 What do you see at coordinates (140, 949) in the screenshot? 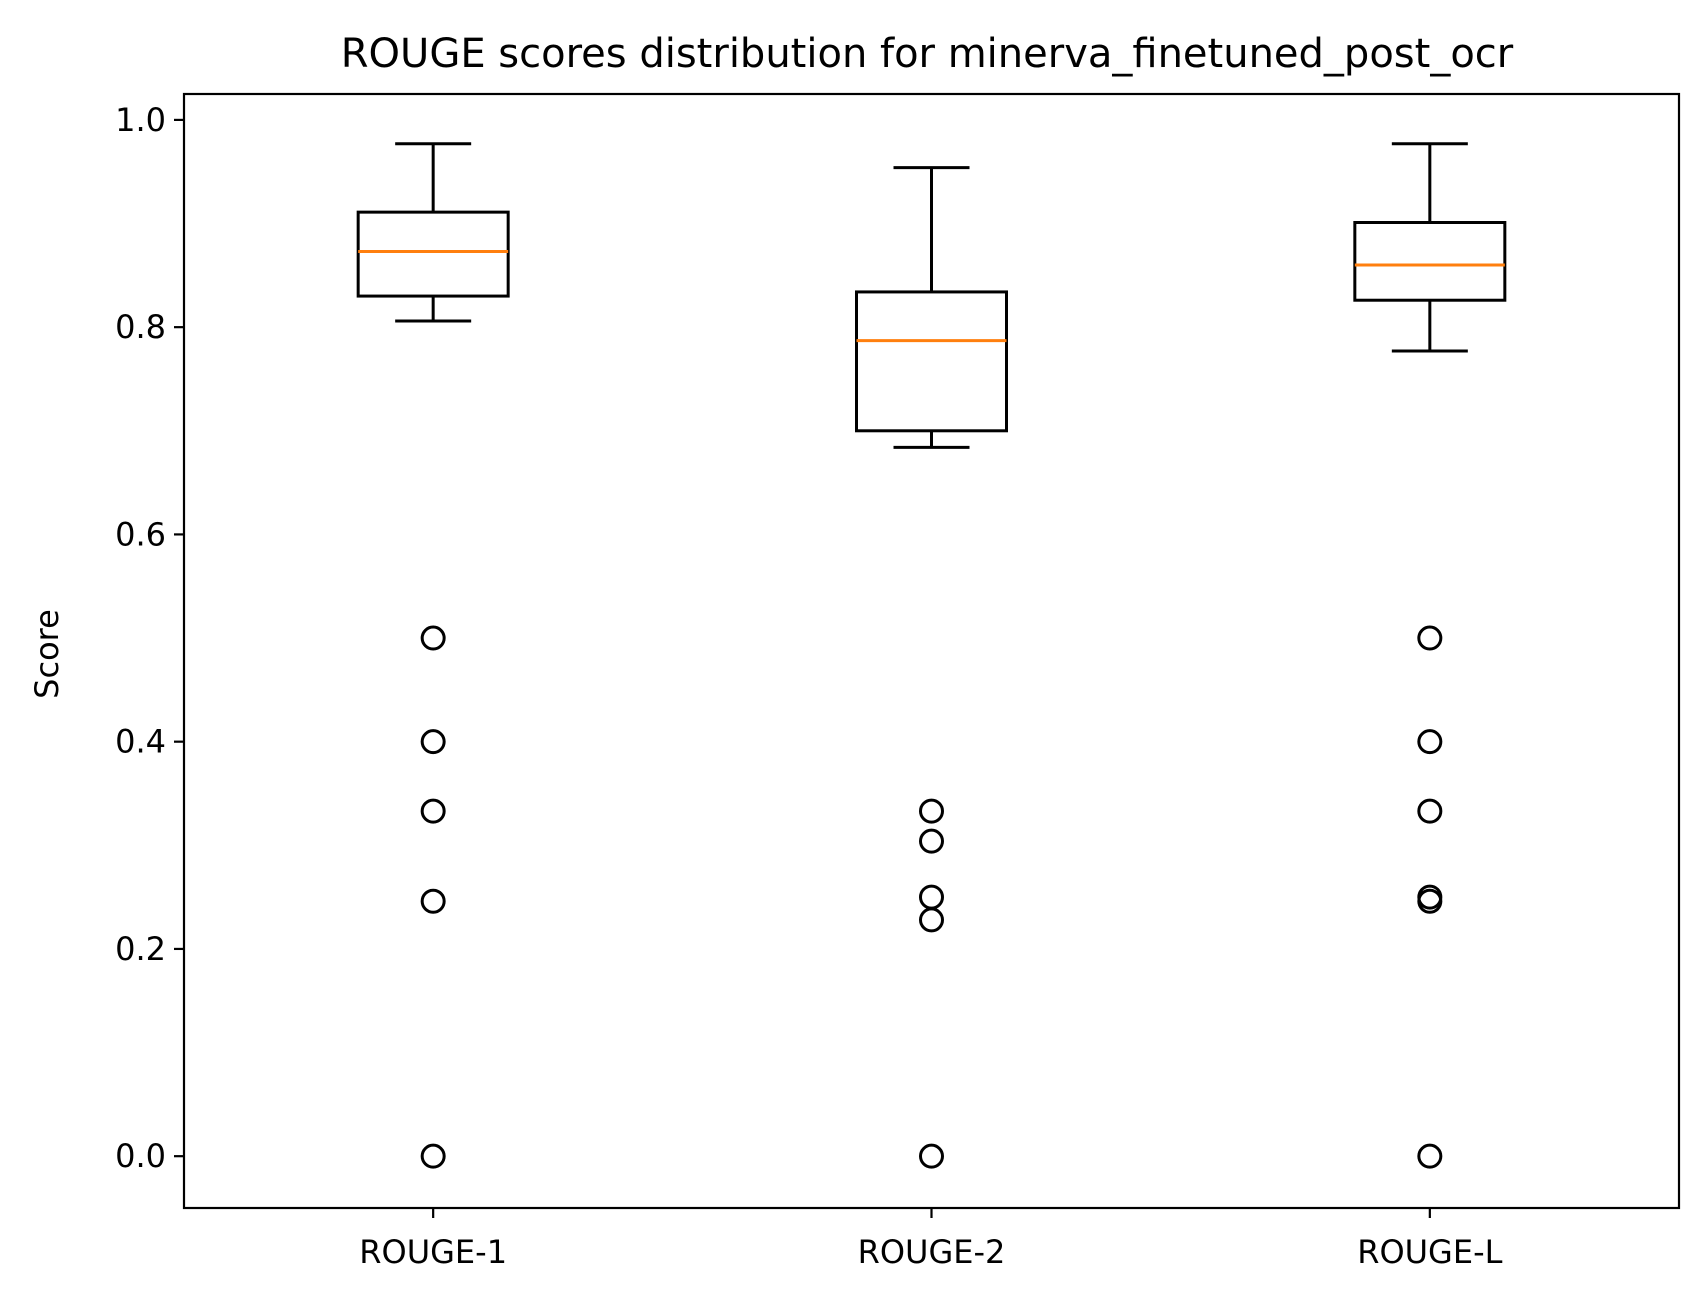
I see `y-tick-label: 0.2` at bounding box center [140, 949].